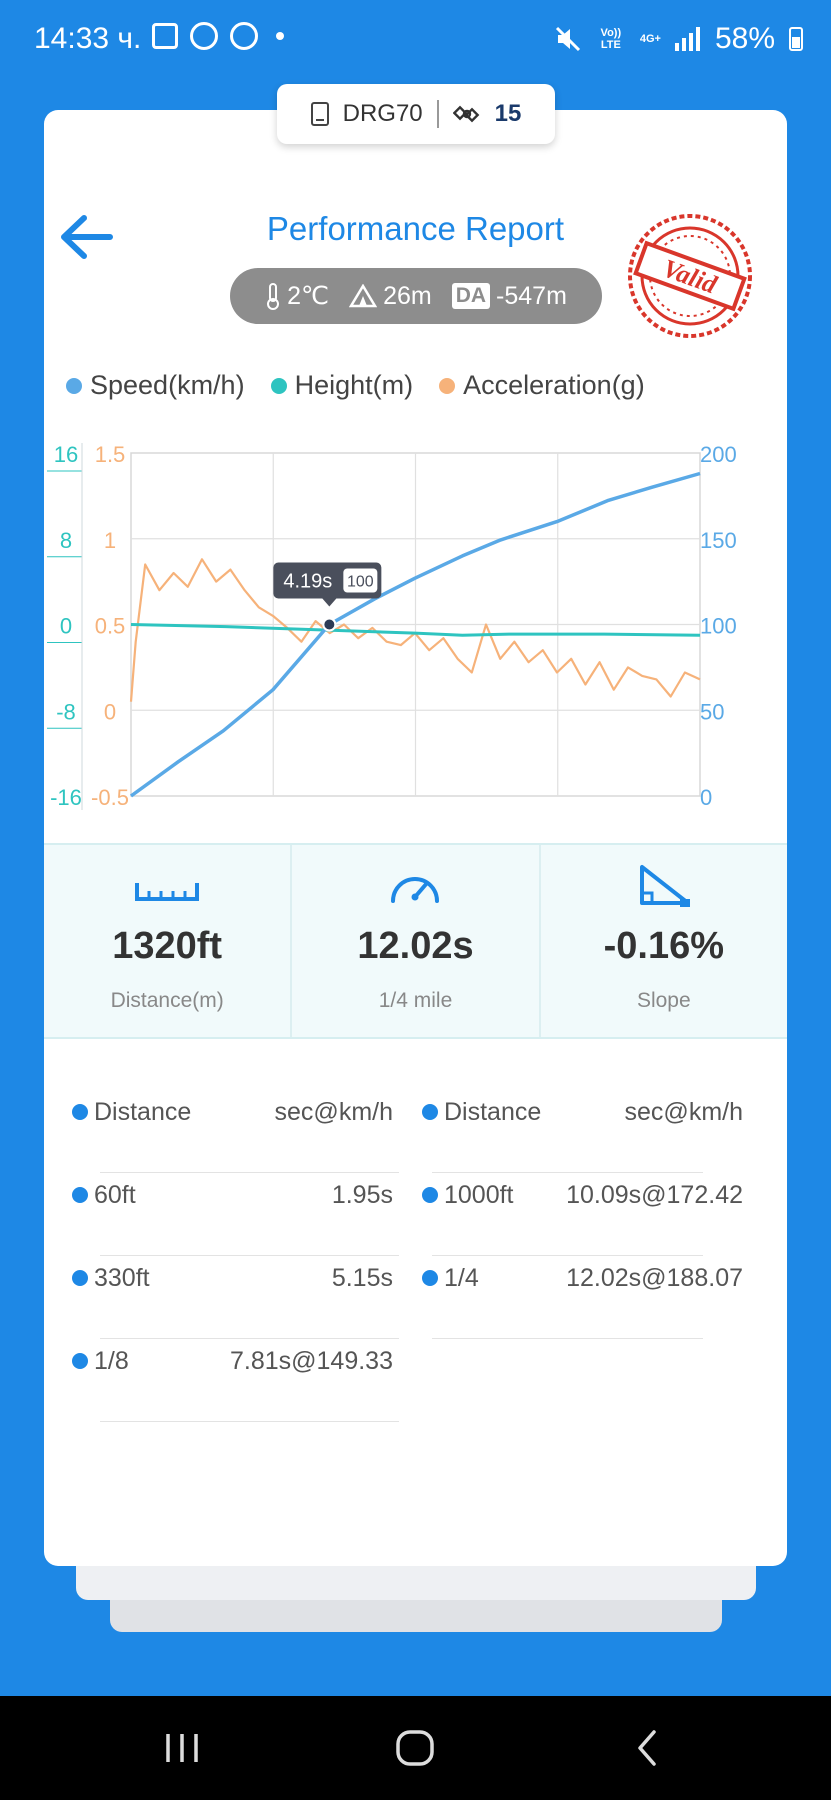 Image resolution: width=831 pixels, height=1800 pixels. What do you see at coordinates (580, 1214) in the screenshot?
I see `table-cell: 1000ft 10.09s@172.42` at bounding box center [580, 1214].